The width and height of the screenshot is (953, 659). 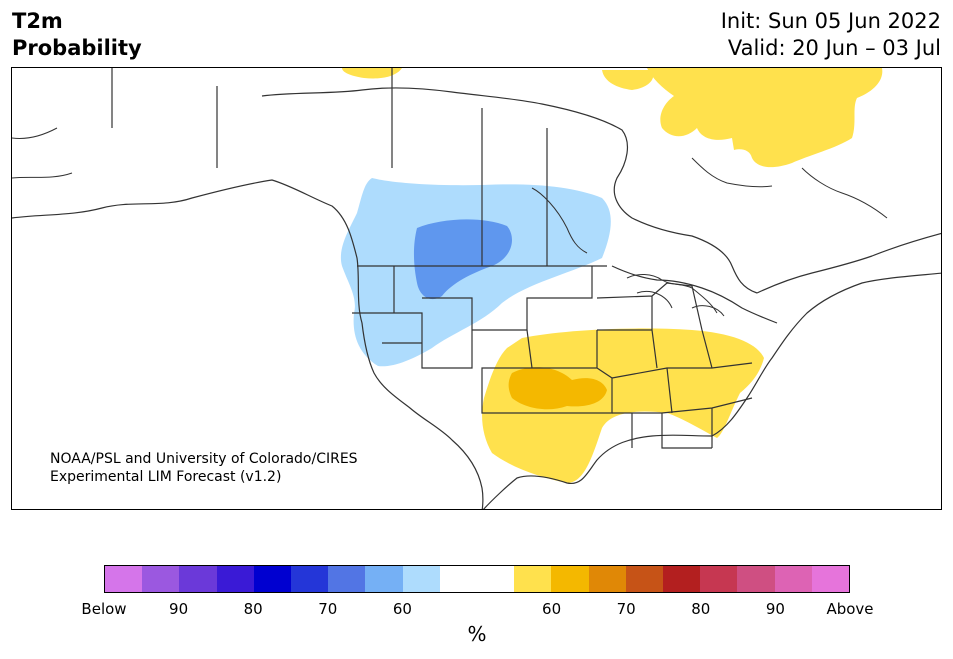 What do you see at coordinates (77, 35) in the screenshot?
I see `plot-title: T2m Probability` at bounding box center [77, 35].